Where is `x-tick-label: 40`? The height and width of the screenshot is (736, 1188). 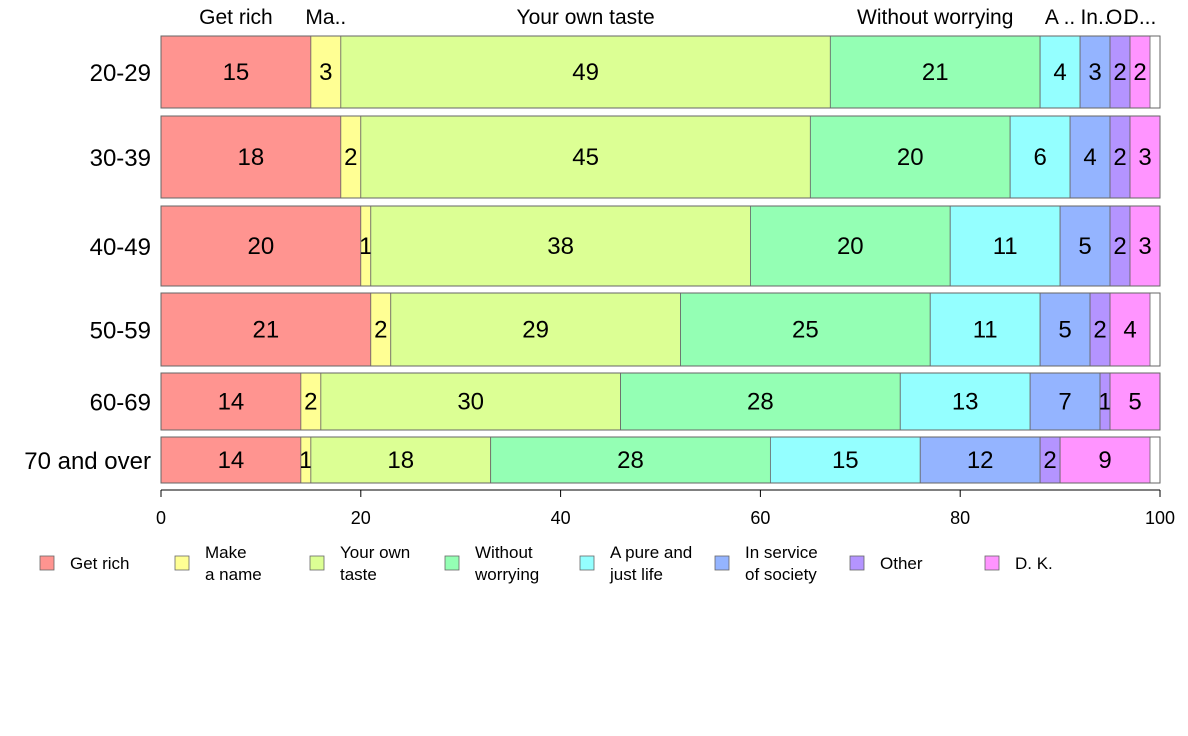 x-tick-label: 40 is located at coordinates (561, 518).